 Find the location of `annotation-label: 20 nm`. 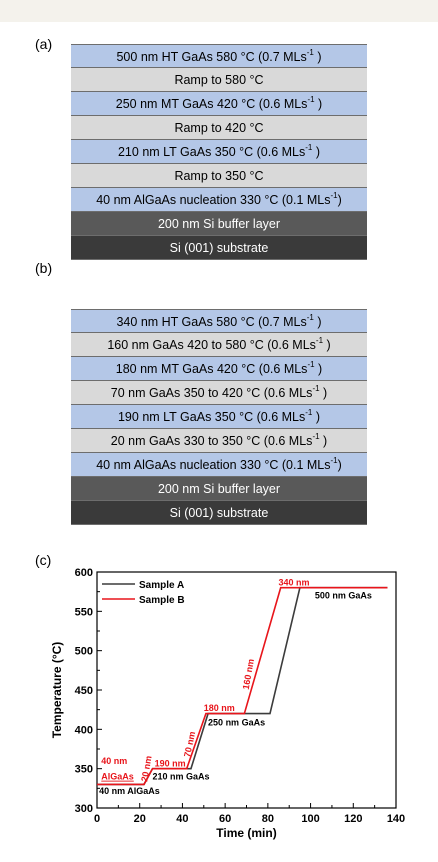

annotation-label: 20 nm is located at coordinates (146, 768).